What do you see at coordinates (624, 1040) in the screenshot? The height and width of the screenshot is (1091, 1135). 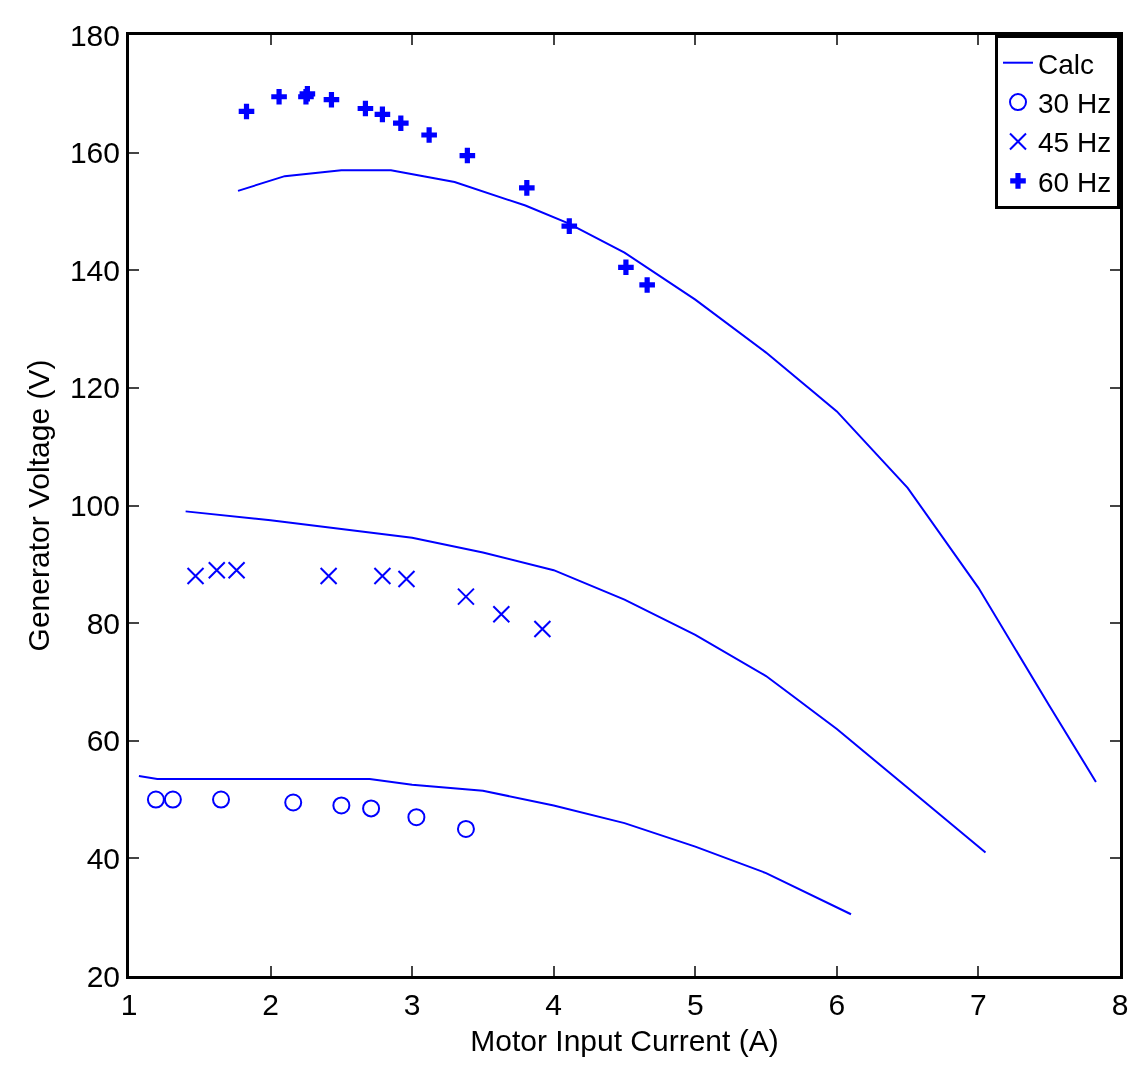 I see `x-axis-title: Motor Input Current (A)` at bounding box center [624, 1040].